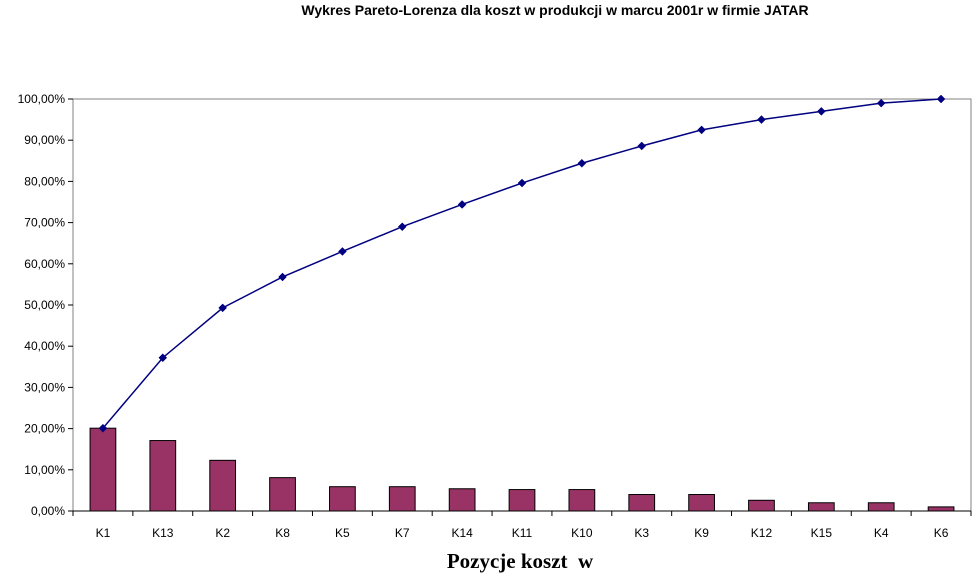  What do you see at coordinates (822, 533) in the screenshot?
I see `x-tick-label: K15` at bounding box center [822, 533].